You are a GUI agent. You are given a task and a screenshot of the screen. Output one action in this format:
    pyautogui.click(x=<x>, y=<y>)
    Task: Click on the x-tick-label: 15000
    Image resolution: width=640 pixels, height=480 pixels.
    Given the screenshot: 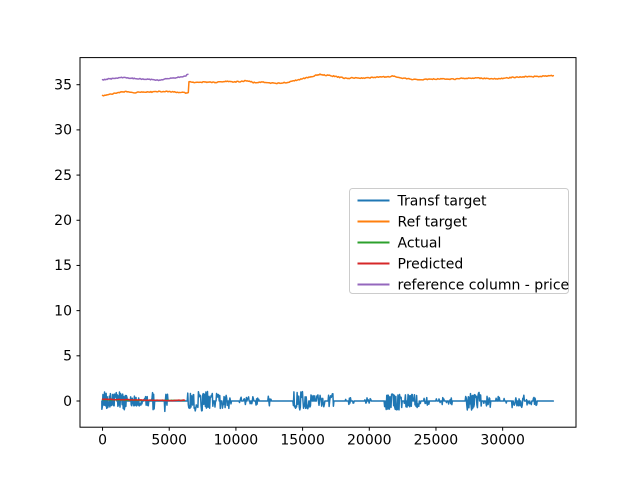 What is the action you would take?
    pyautogui.click(x=302, y=441)
    